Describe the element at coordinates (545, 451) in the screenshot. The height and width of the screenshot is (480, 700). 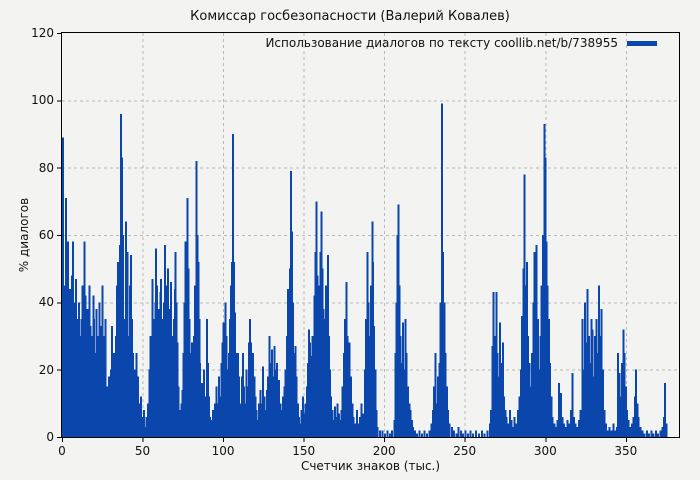
I see `x-tick-label: 300` at that location.